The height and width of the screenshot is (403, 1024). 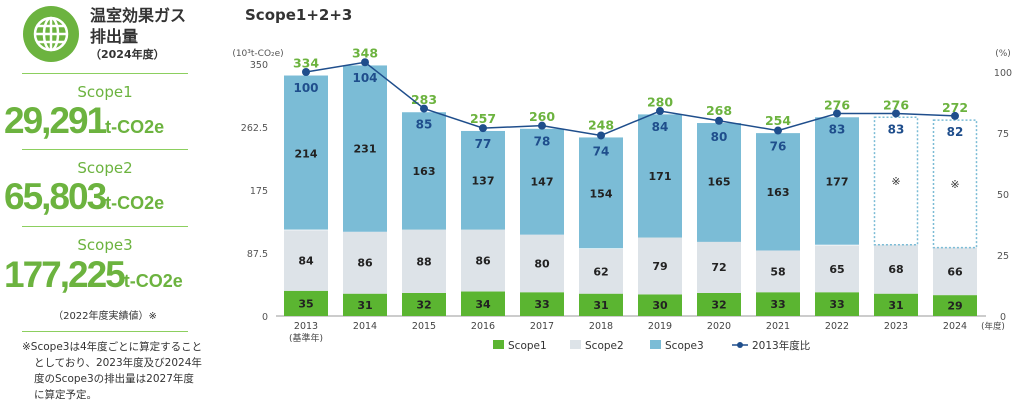 What do you see at coordinates (305, 88) in the screenshot?
I see `data-label-ratio: 100` at bounding box center [305, 88].